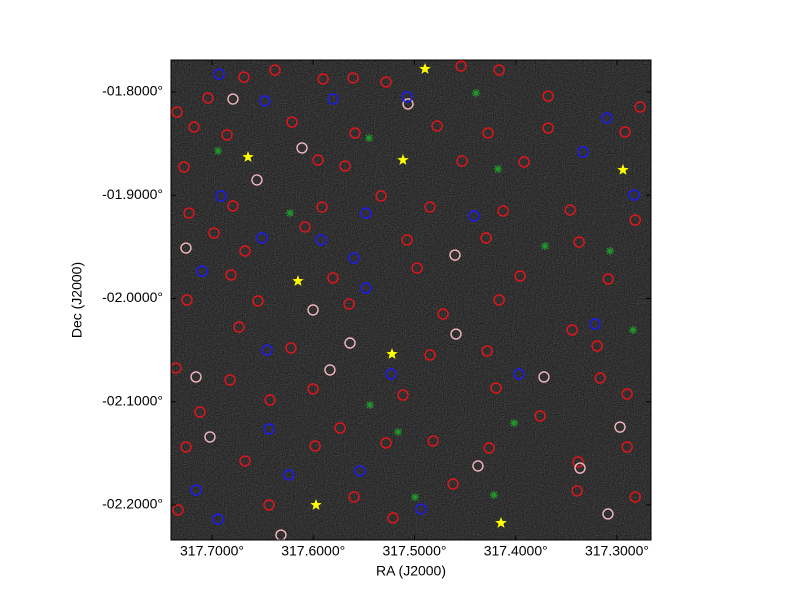  What do you see at coordinates (132, 91) in the screenshot?
I see `y-tick-label: -01.8000°` at bounding box center [132, 91].